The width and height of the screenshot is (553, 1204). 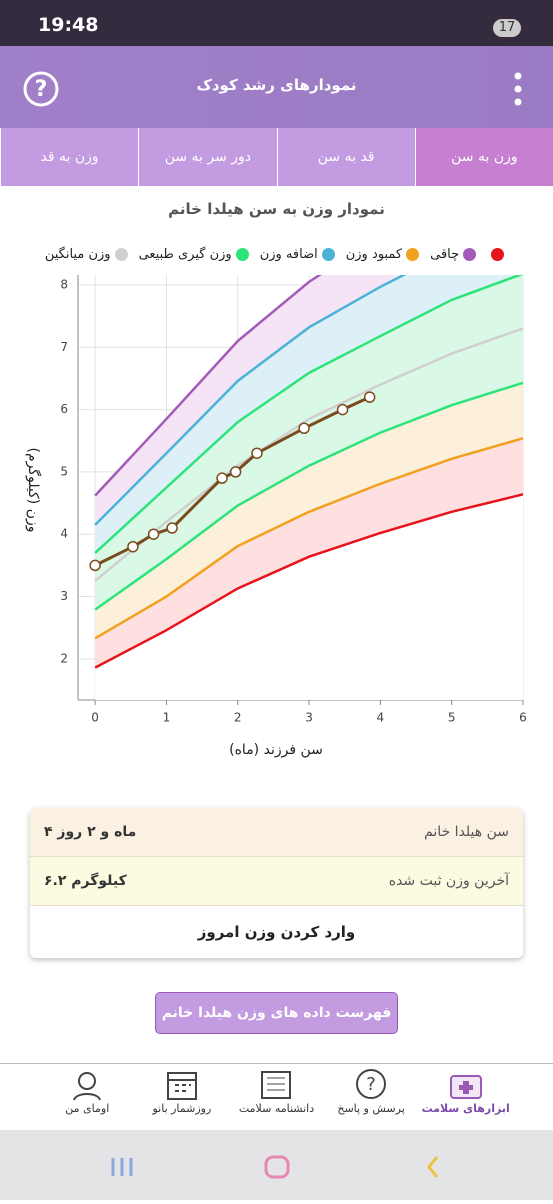 I want to click on help-icon: ?, so click(x=41, y=89).